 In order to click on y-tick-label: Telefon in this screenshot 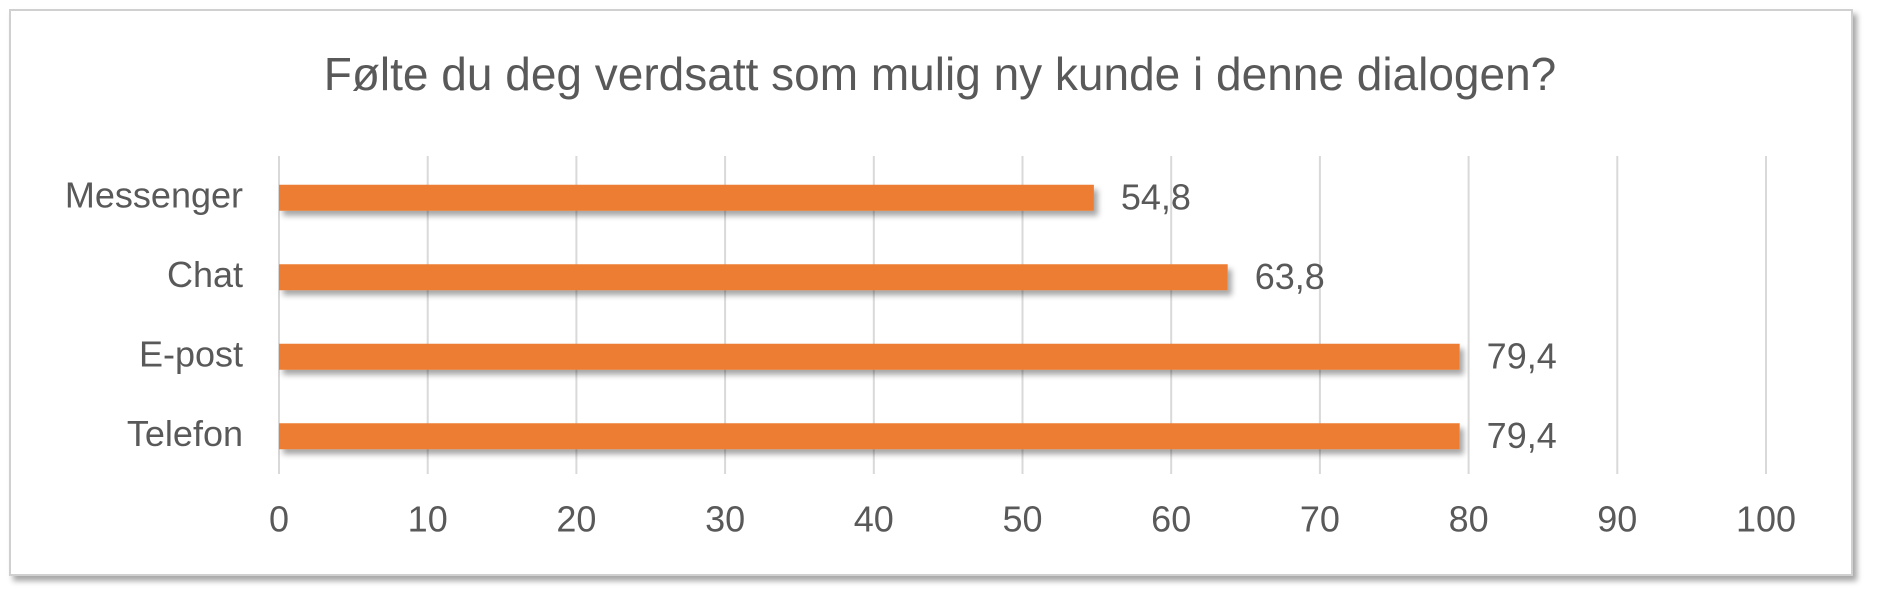, I will do `click(185, 433)`.